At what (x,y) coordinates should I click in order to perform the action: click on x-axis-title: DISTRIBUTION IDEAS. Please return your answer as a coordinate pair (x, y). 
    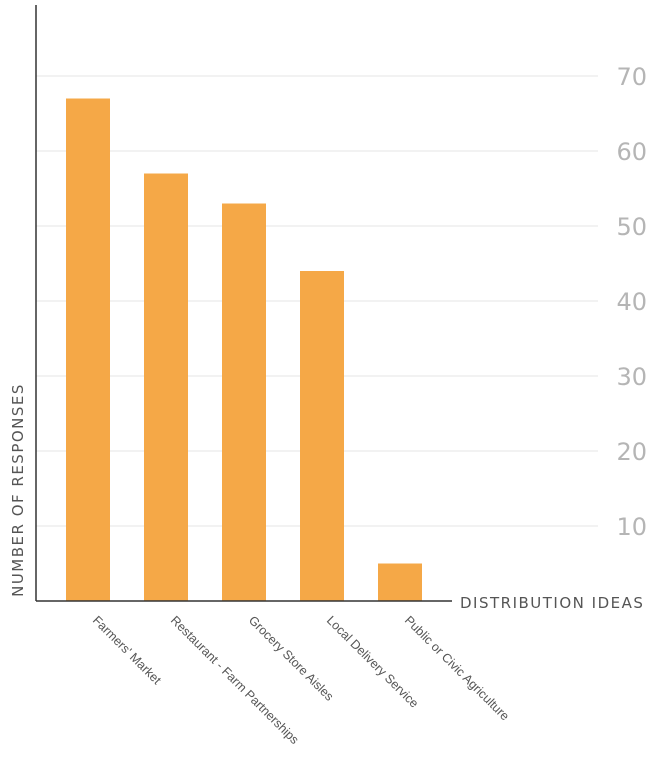
    Looking at the image, I should click on (552, 603).